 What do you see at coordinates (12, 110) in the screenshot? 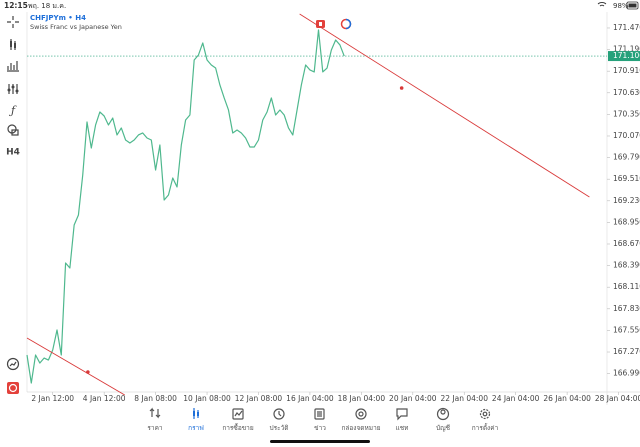
I see `function-tool: ƒ` at bounding box center [12, 110].